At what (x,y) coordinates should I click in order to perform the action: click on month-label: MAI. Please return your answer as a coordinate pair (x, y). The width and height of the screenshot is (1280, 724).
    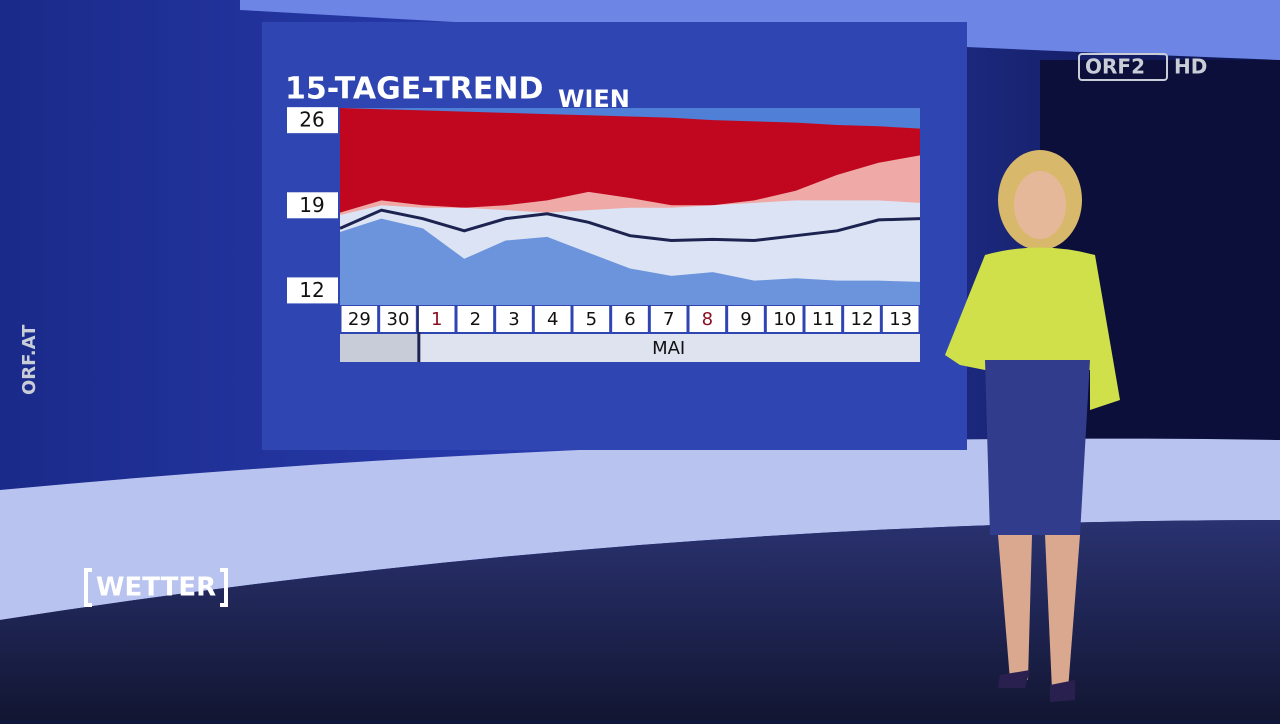
    Looking at the image, I should click on (668, 348).